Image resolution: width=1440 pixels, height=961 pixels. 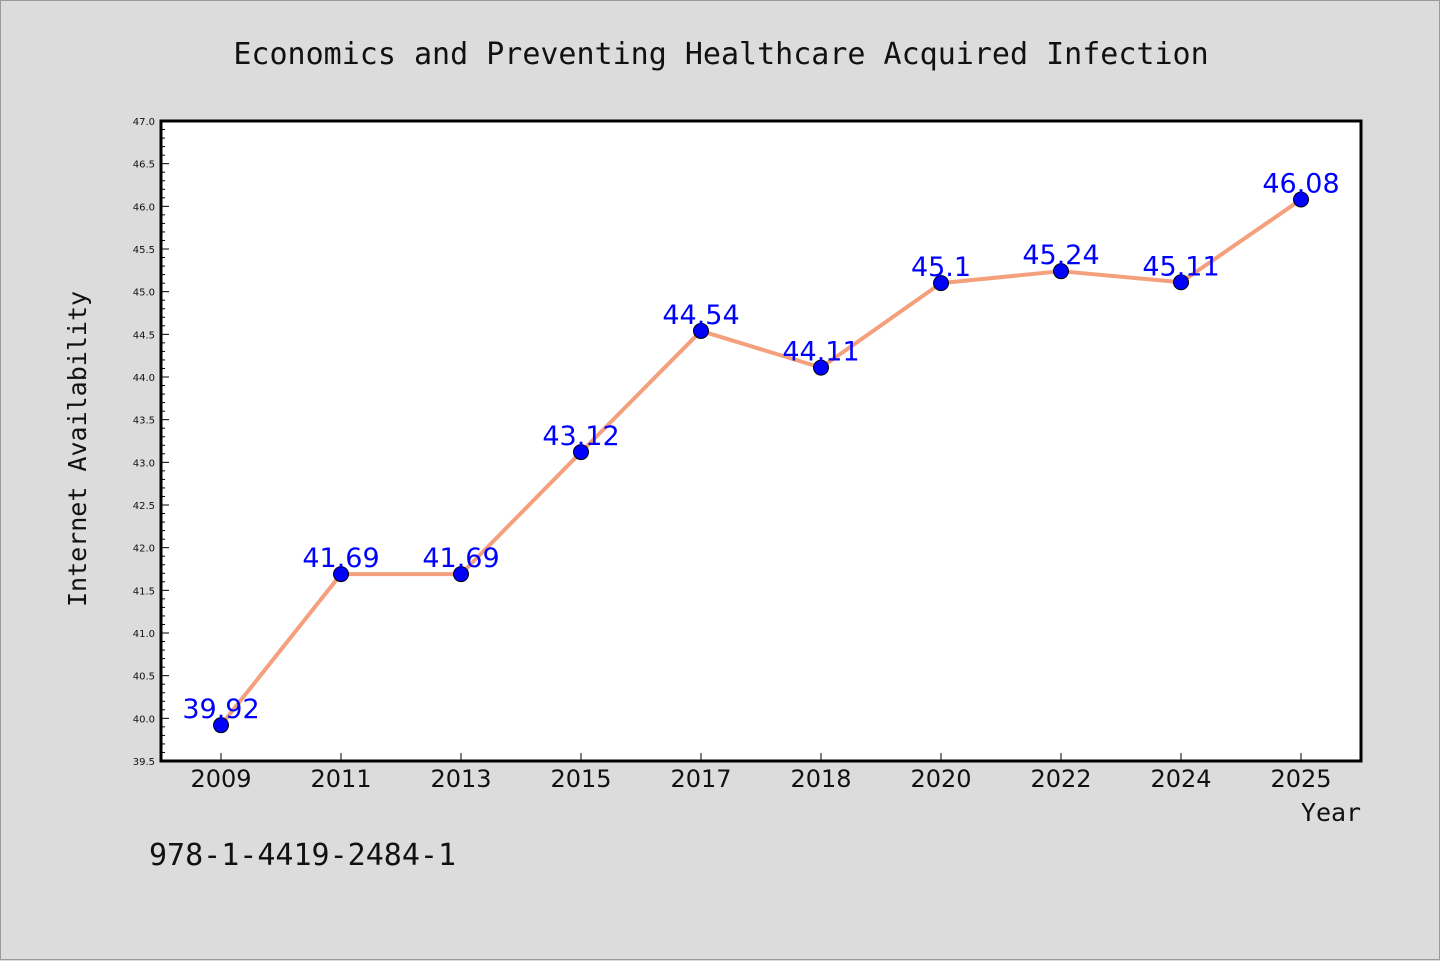 What do you see at coordinates (820, 352) in the screenshot?
I see `data-label: 44.11` at bounding box center [820, 352].